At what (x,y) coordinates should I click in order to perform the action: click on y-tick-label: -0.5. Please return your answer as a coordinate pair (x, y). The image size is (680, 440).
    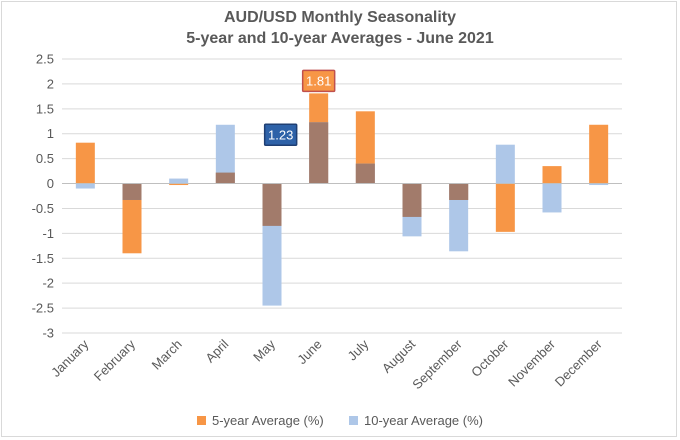
    Looking at the image, I should click on (43, 208).